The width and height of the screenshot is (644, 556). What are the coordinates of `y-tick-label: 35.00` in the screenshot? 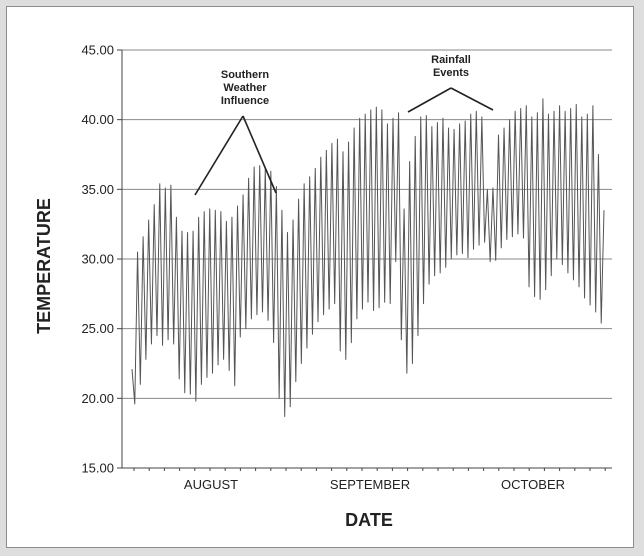 It's located at (97, 189).